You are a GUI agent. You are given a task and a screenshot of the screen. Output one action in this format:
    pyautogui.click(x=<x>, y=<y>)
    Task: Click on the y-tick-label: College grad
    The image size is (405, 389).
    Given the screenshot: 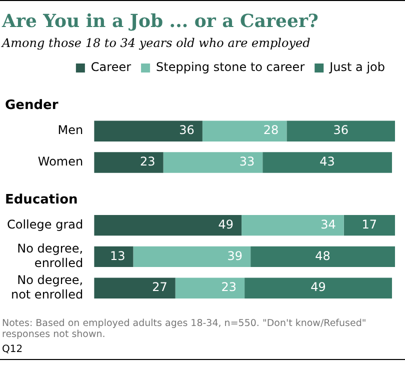 What is the action you would take?
    pyautogui.click(x=45, y=224)
    